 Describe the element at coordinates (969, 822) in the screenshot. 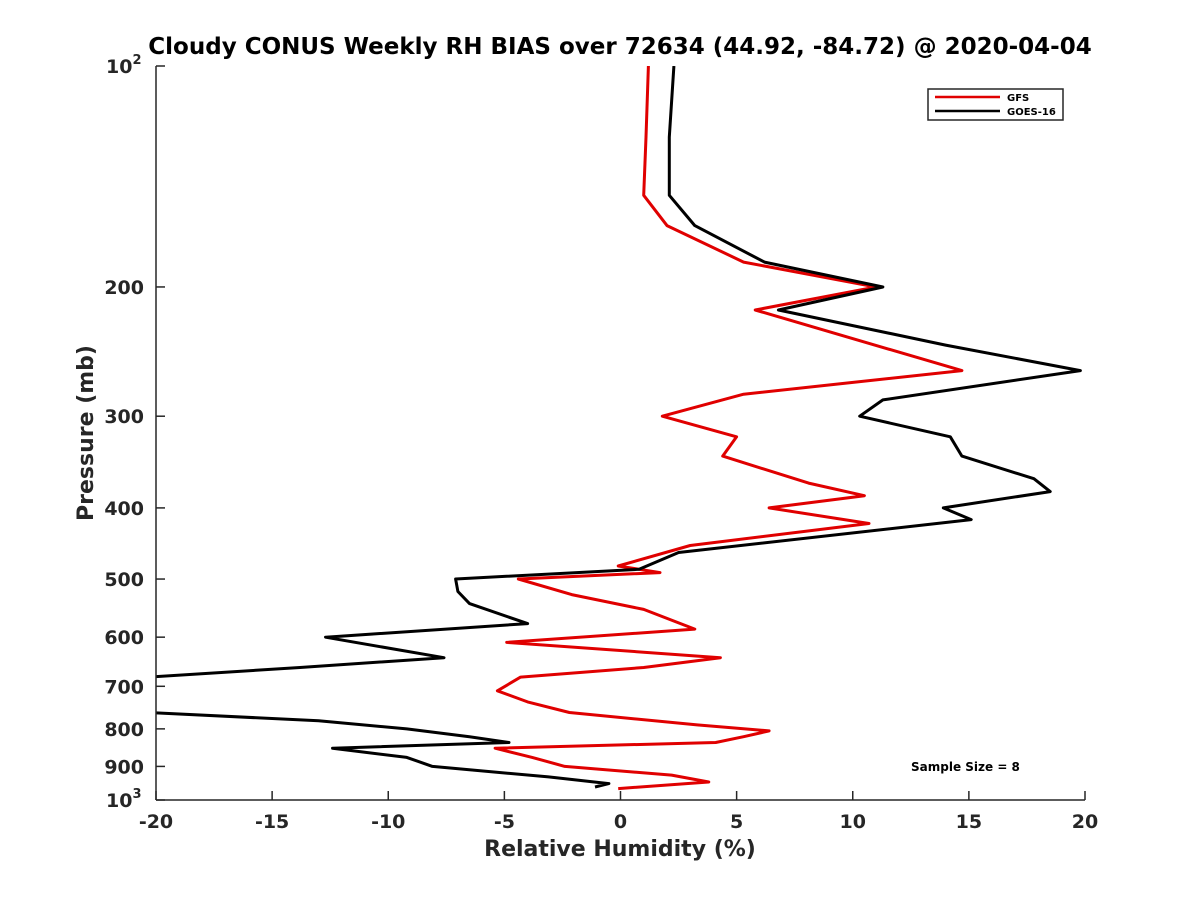

I see `x-tick-label: 15` at that location.